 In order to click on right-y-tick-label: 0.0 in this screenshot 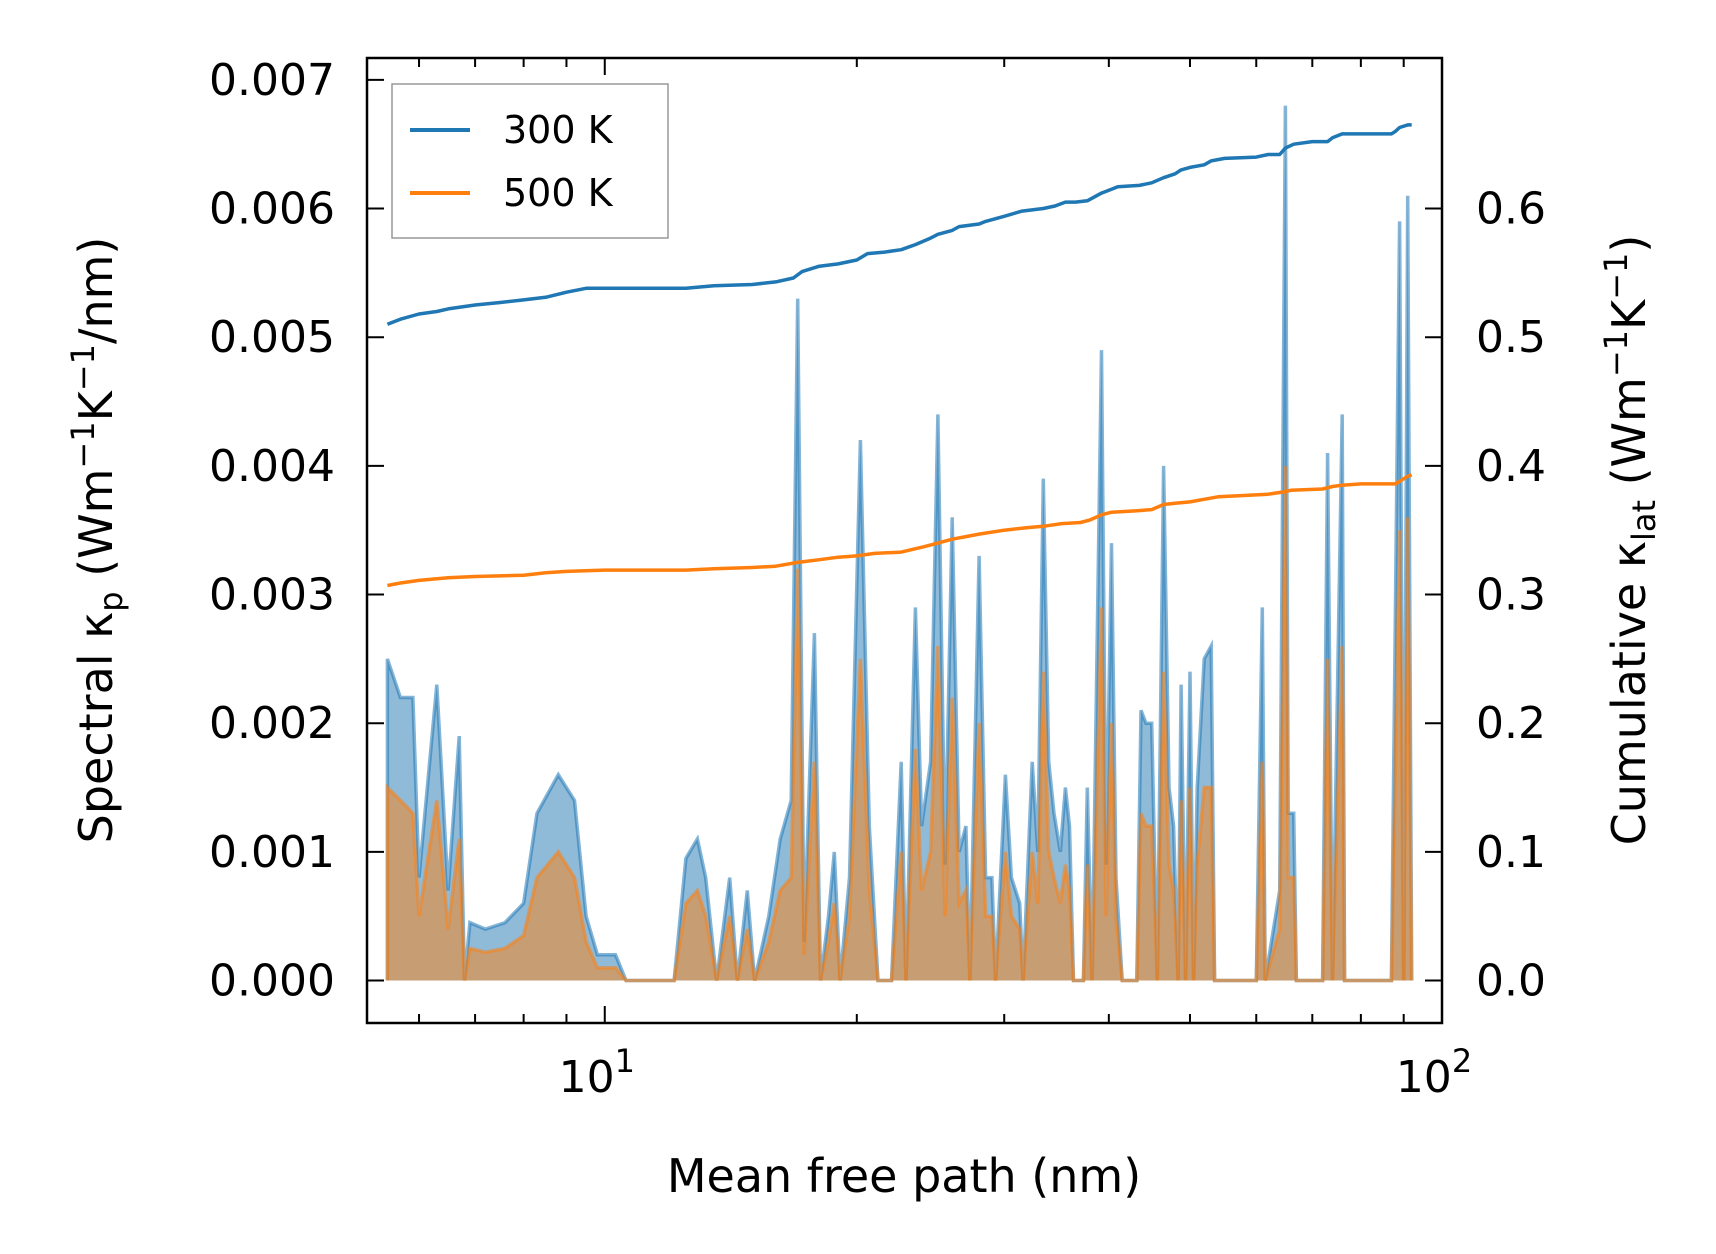, I will do `click(1511, 981)`.